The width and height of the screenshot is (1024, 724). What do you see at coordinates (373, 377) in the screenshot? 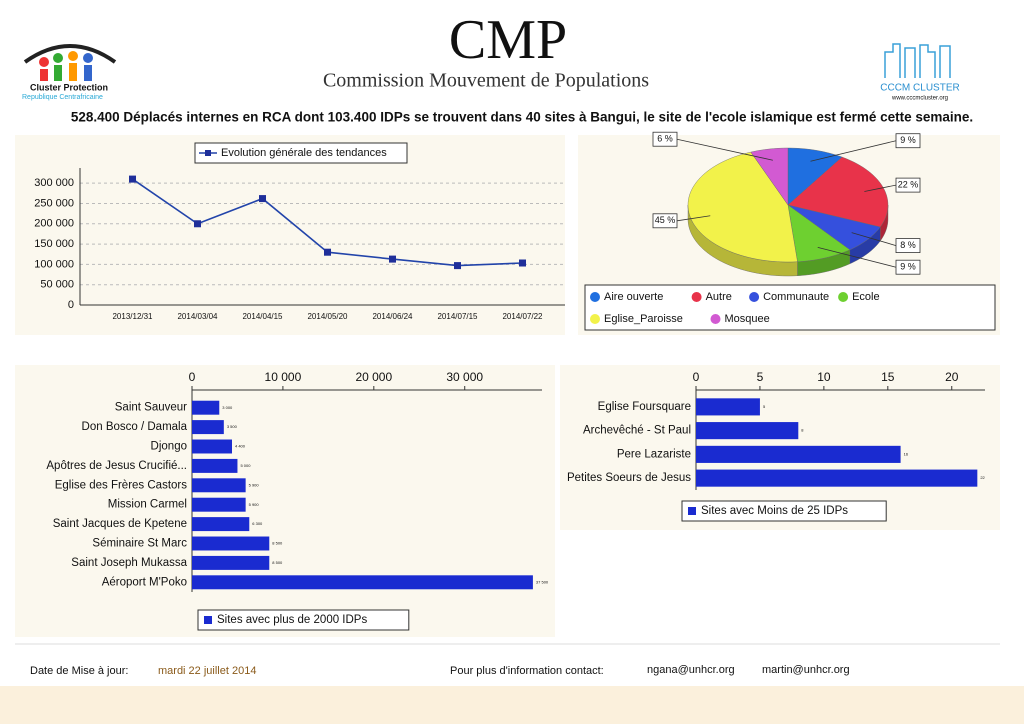
I see `x-tick-label: 20 000` at bounding box center [373, 377].